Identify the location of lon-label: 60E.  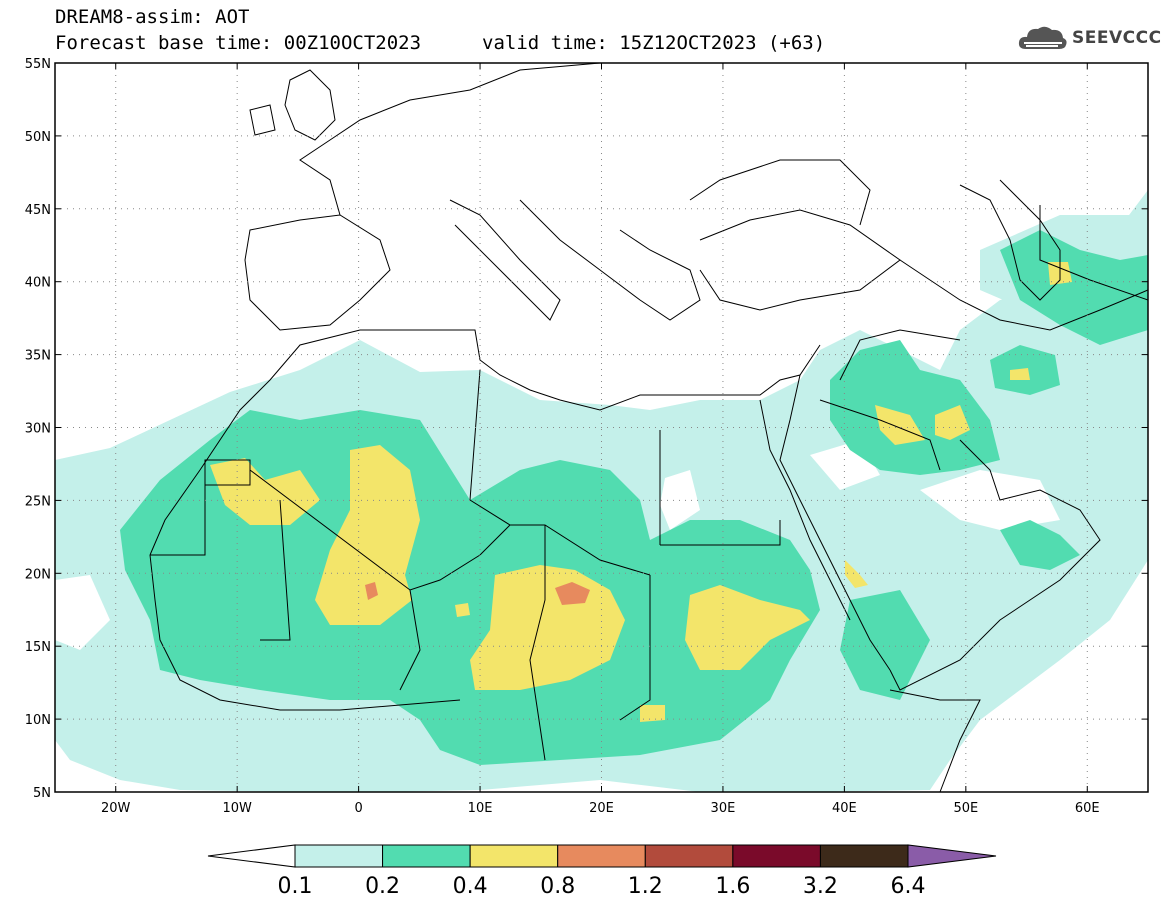
(1087, 808).